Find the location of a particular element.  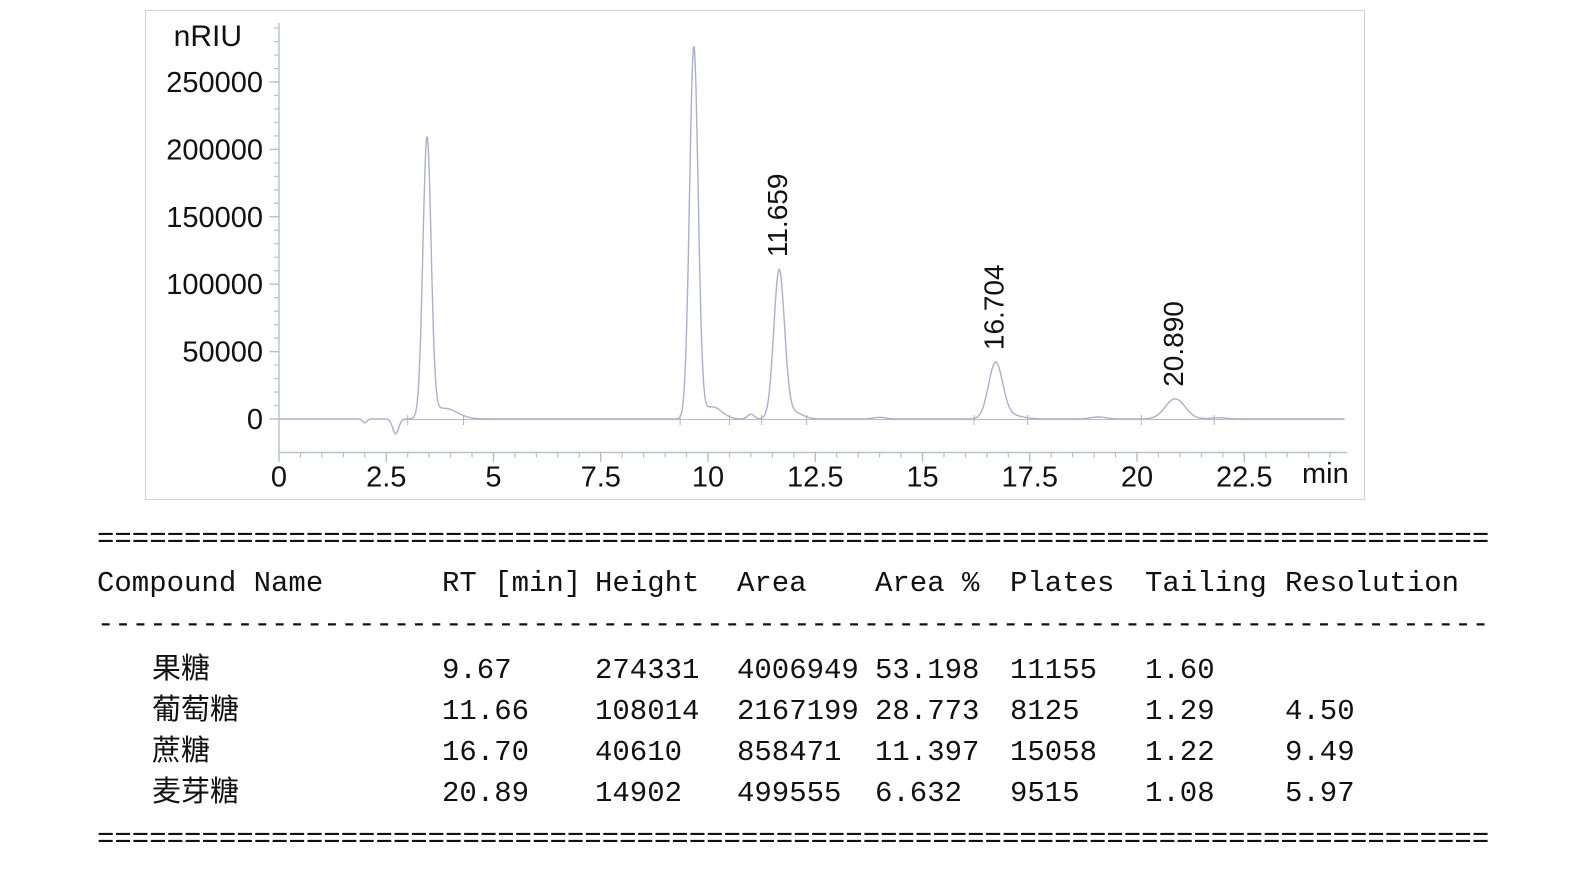

peak-rt-label: 11.659 is located at coordinates (777, 216).